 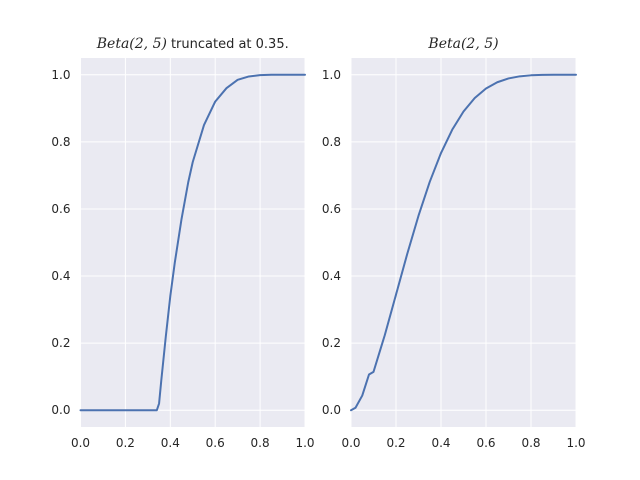 I want to click on chart-title: Beta(2, 5), so click(x=462, y=44).